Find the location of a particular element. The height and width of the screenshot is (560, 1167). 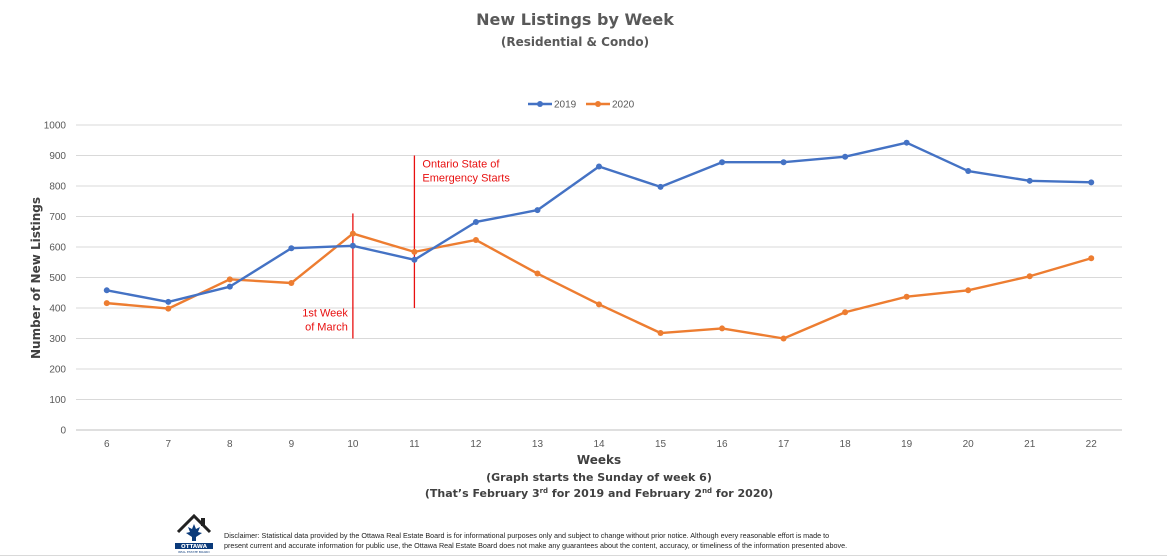

x-axis-title: Weeks is located at coordinates (599, 460).